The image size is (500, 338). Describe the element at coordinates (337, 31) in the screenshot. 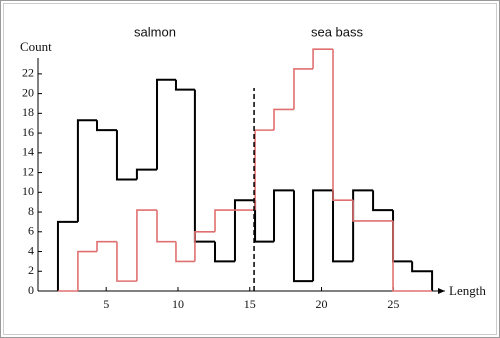

I see `legend-label: sea bass` at that location.